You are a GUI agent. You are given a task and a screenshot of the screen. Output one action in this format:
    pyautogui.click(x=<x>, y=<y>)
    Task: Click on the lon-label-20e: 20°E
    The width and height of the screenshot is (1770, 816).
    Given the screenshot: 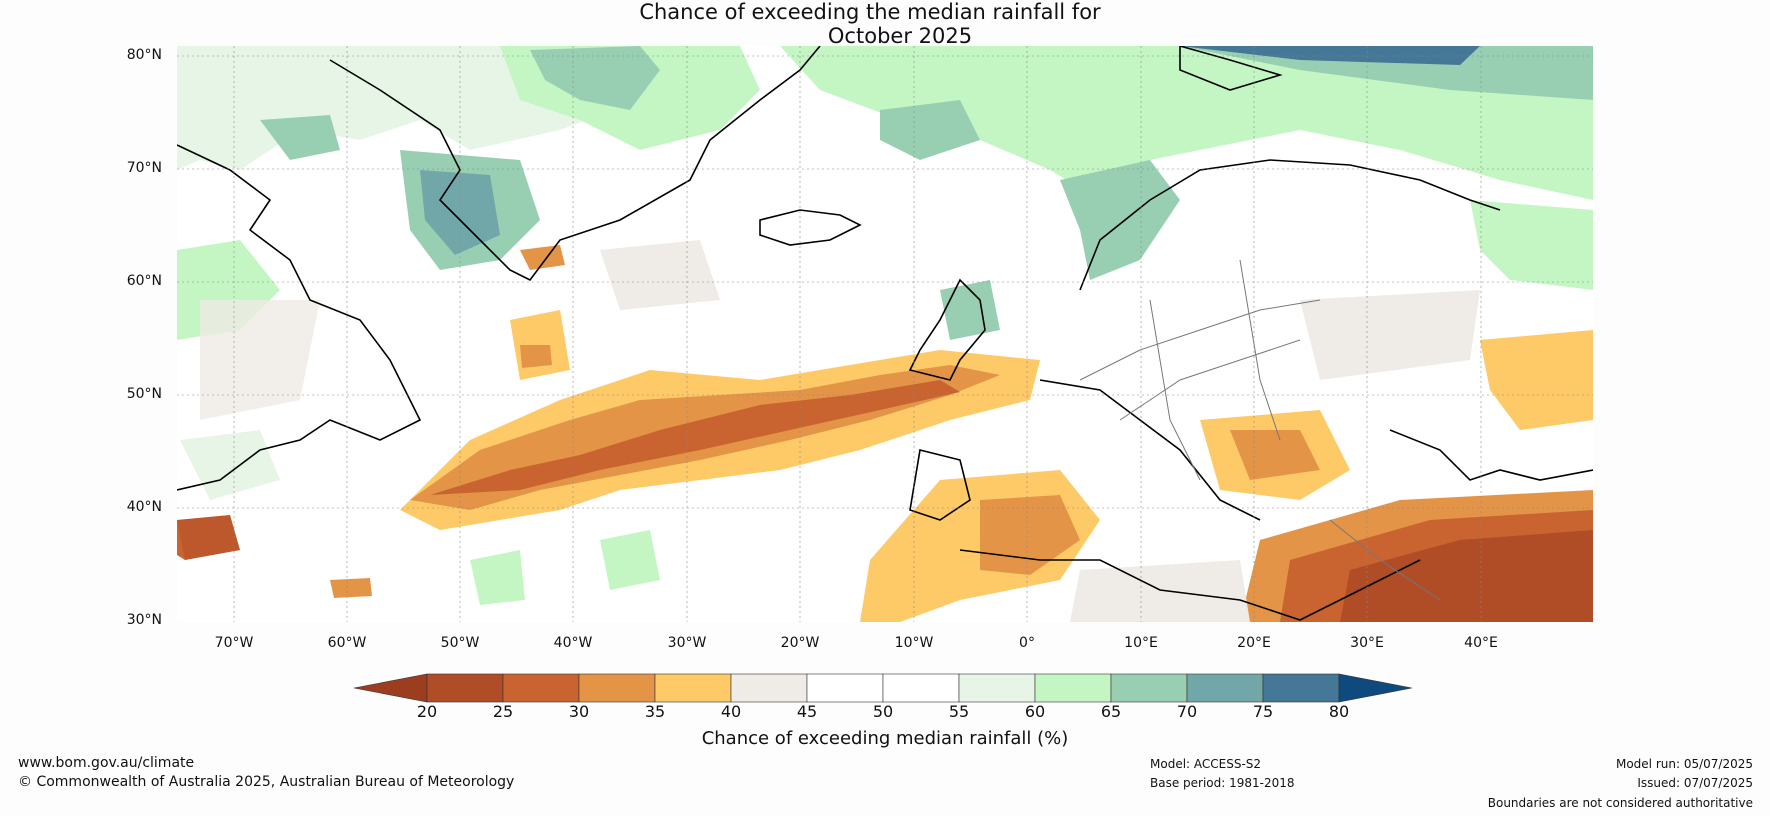 What is the action you would take?
    pyautogui.click(x=1254, y=643)
    